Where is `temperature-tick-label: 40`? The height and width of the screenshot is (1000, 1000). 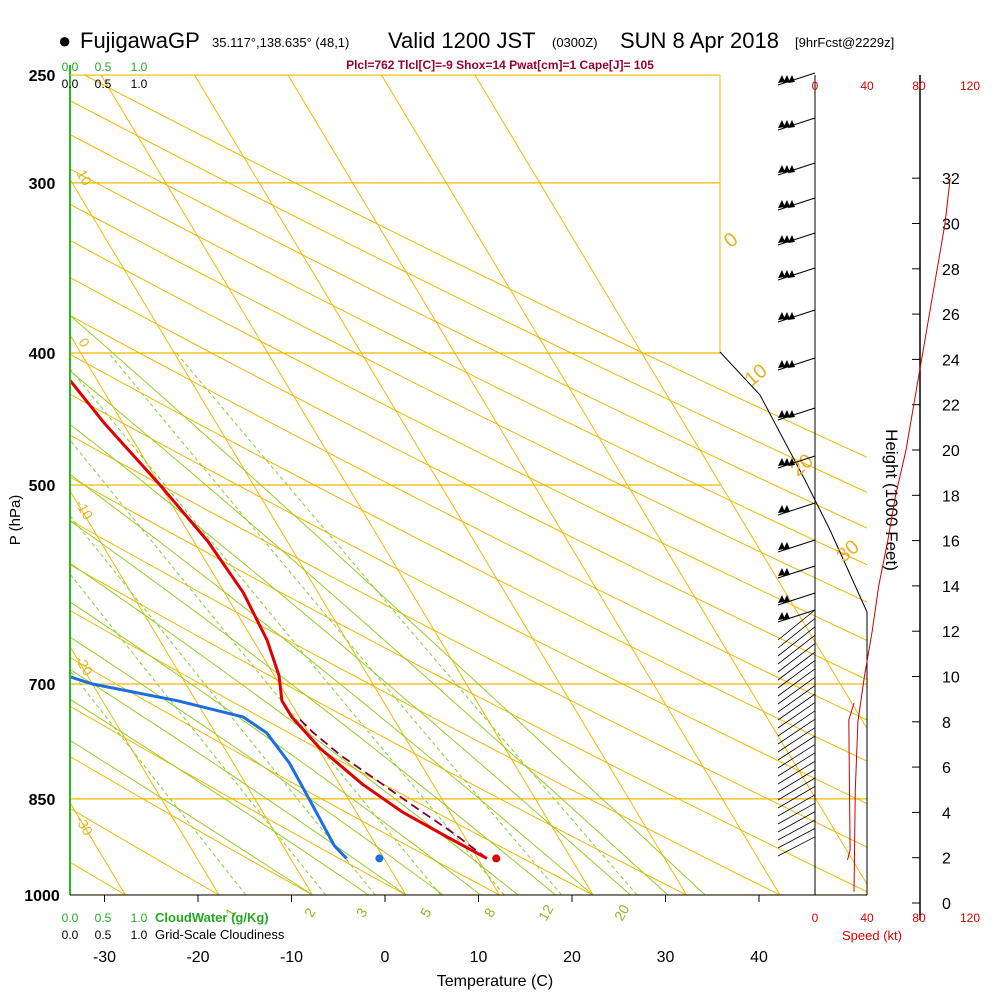 temperature-tick-label: 40 is located at coordinates (759, 957).